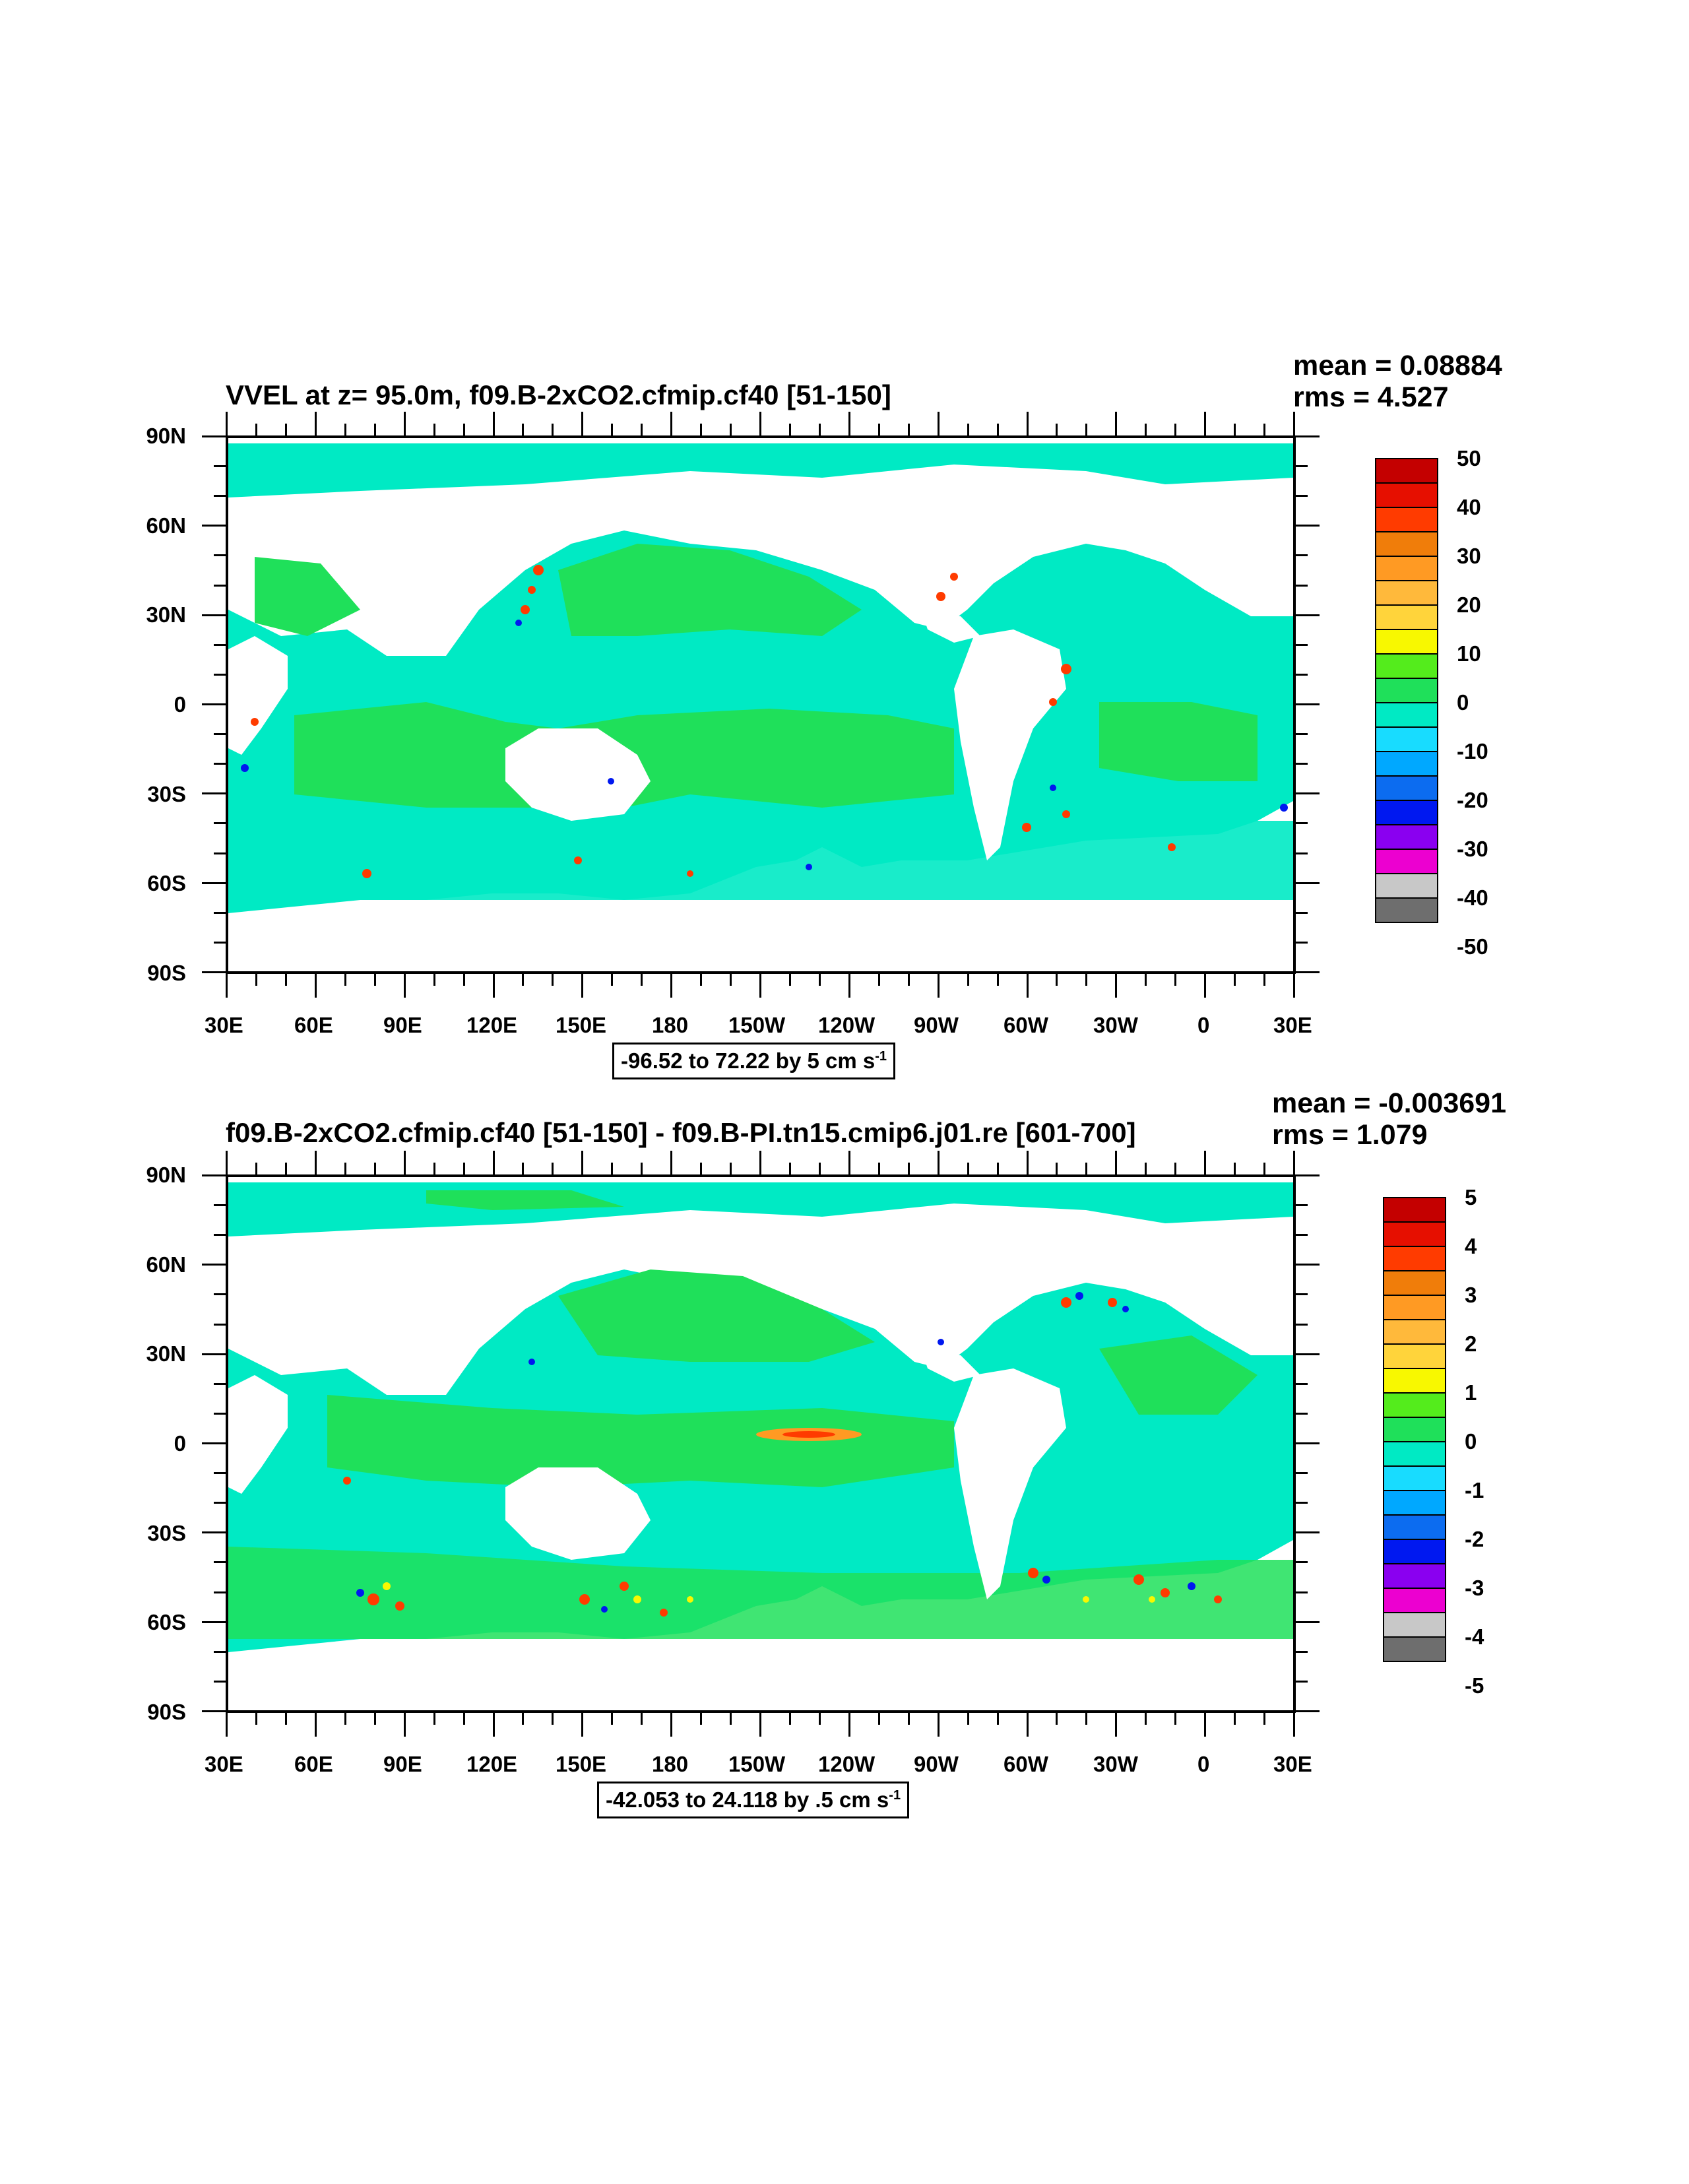 The width and height of the screenshot is (1689, 2184). Describe the element at coordinates (166, 525) in the screenshot. I see `panel1-lat-label: 60N` at that location.